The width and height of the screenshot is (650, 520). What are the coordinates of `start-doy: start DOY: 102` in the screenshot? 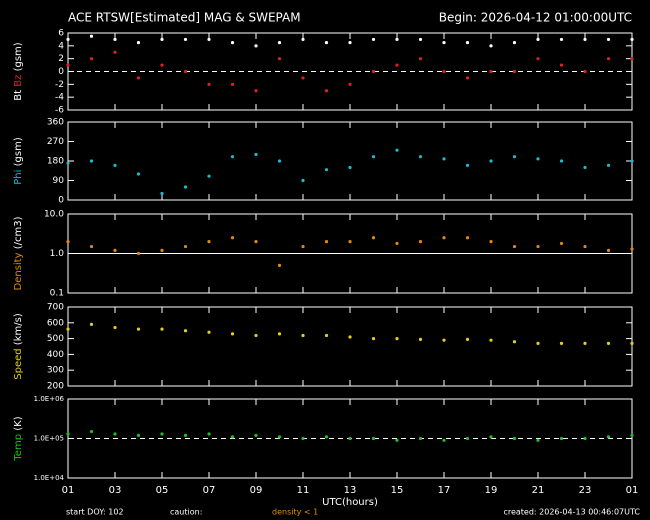 It's located at (95, 512).